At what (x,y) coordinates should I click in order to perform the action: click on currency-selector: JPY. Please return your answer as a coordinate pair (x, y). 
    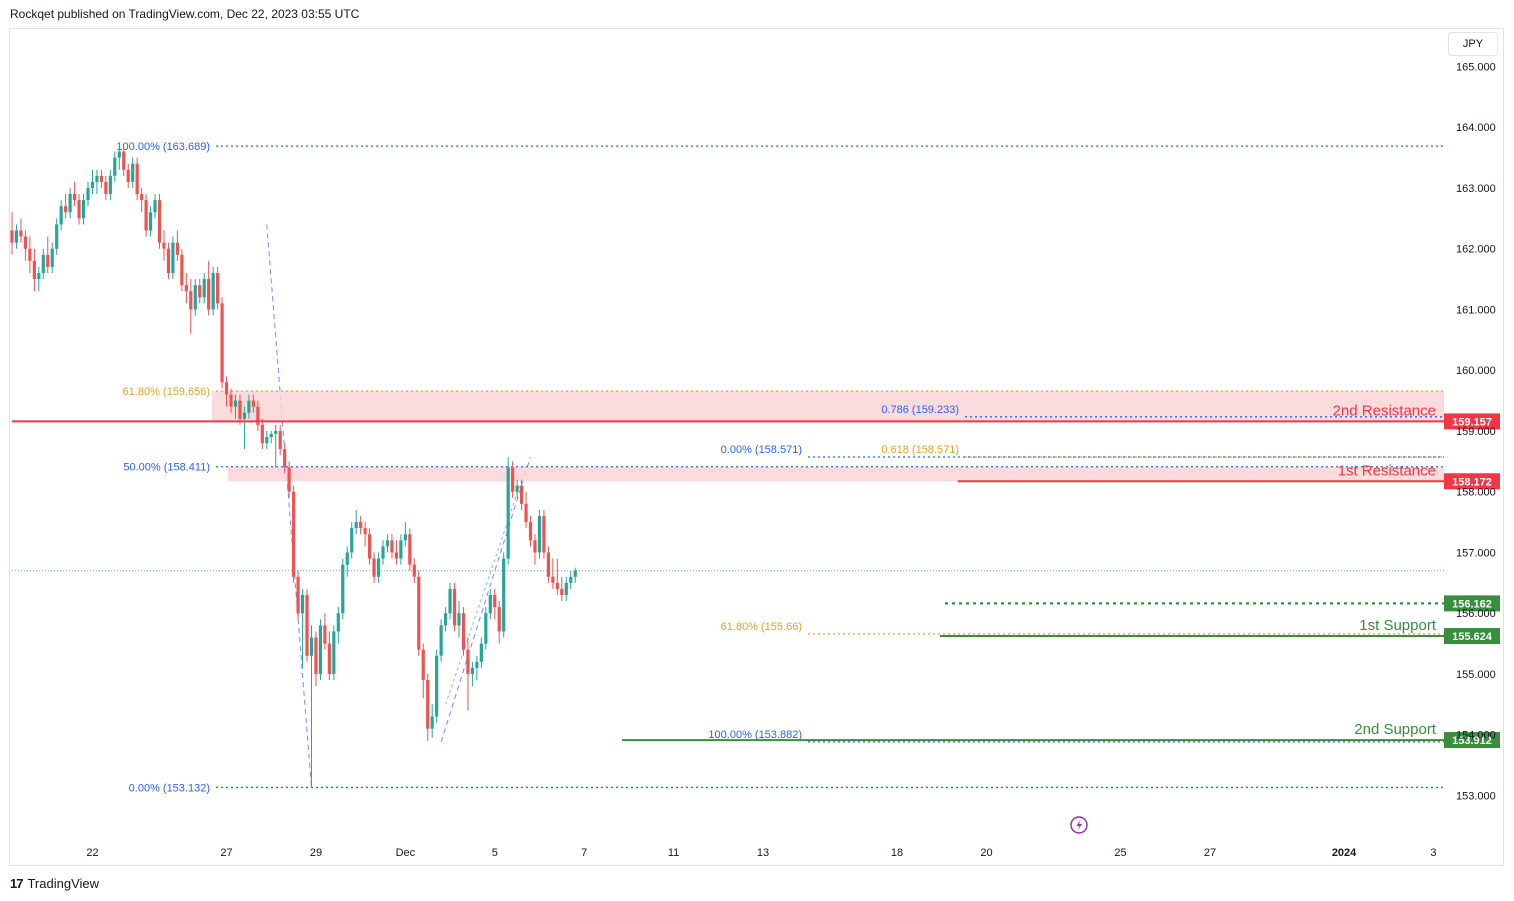
    Looking at the image, I should click on (1473, 44).